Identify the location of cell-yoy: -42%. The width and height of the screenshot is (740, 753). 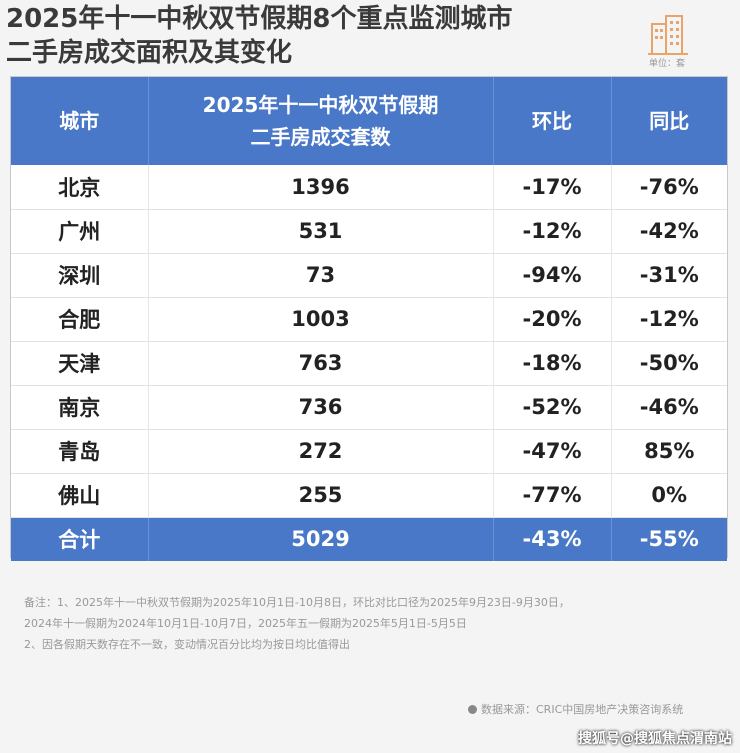
(669, 231).